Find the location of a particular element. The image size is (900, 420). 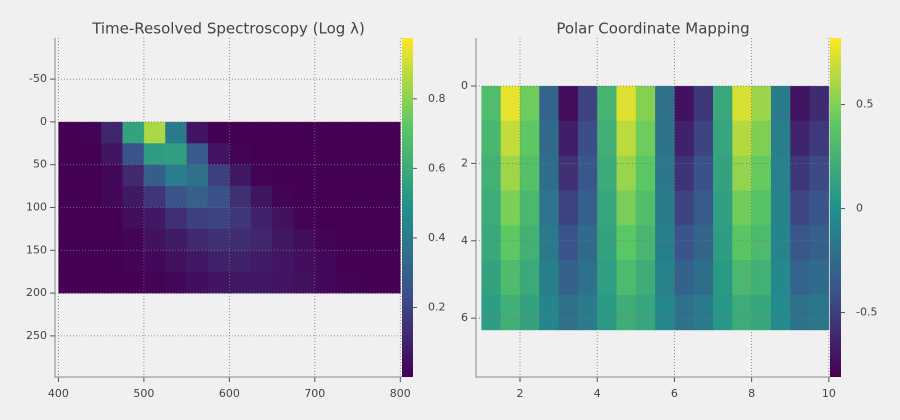

y-tick-label: 100 is located at coordinates (36, 207).